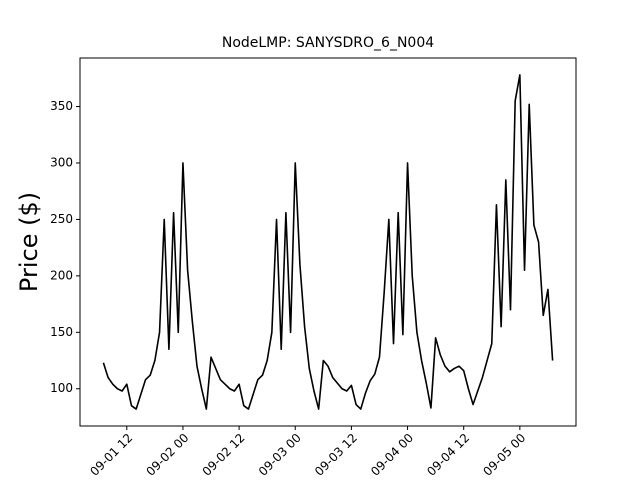 The image size is (640, 480). What do you see at coordinates (448, 455) in the screenshot?
I see `x-tick-label: 09-04 12` at bounding box center [448, 455].